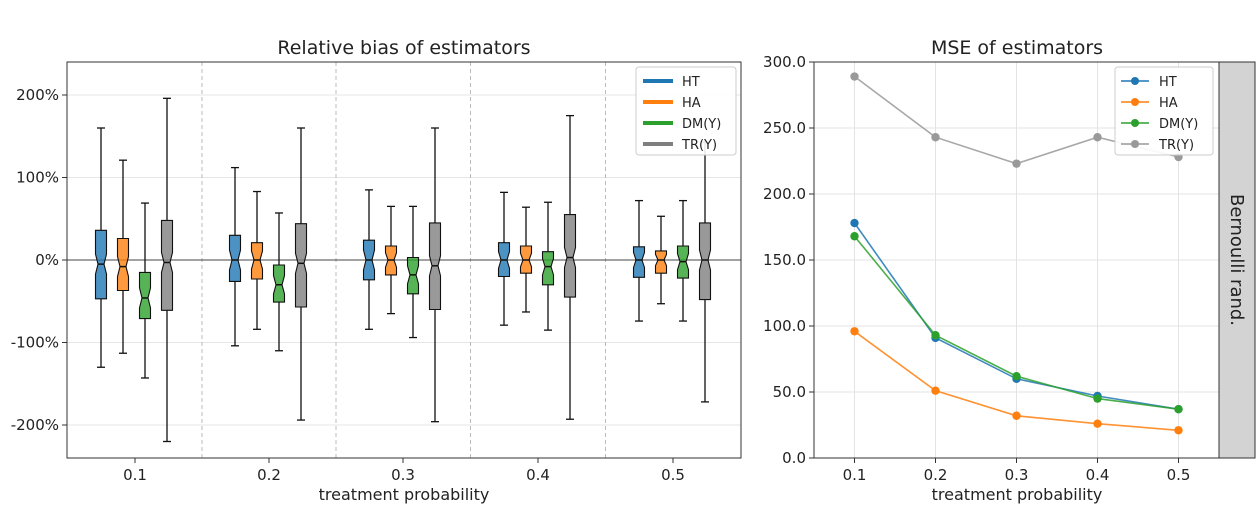 This screenshot has width=1260, height=522. I want to click on bias-legend-label-1: HA, so click(691, 103).